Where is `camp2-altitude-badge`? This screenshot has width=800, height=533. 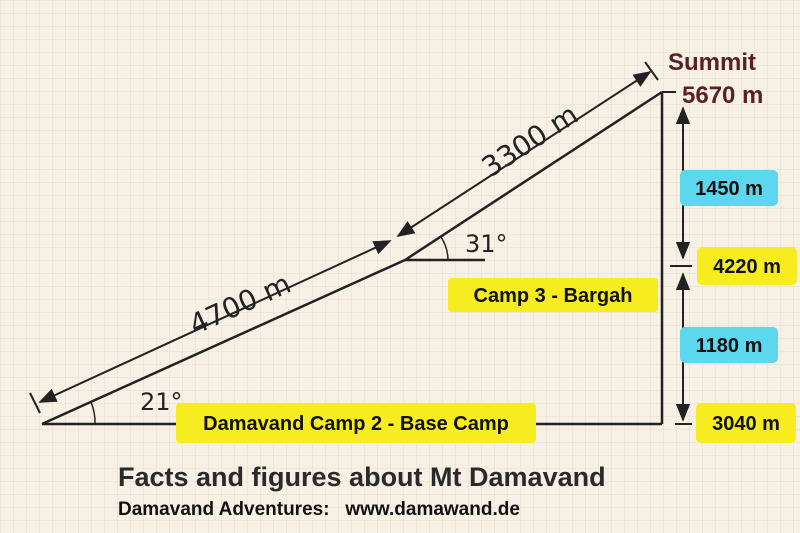 camp2-altitude-badge is located at coordinates (746, 423).